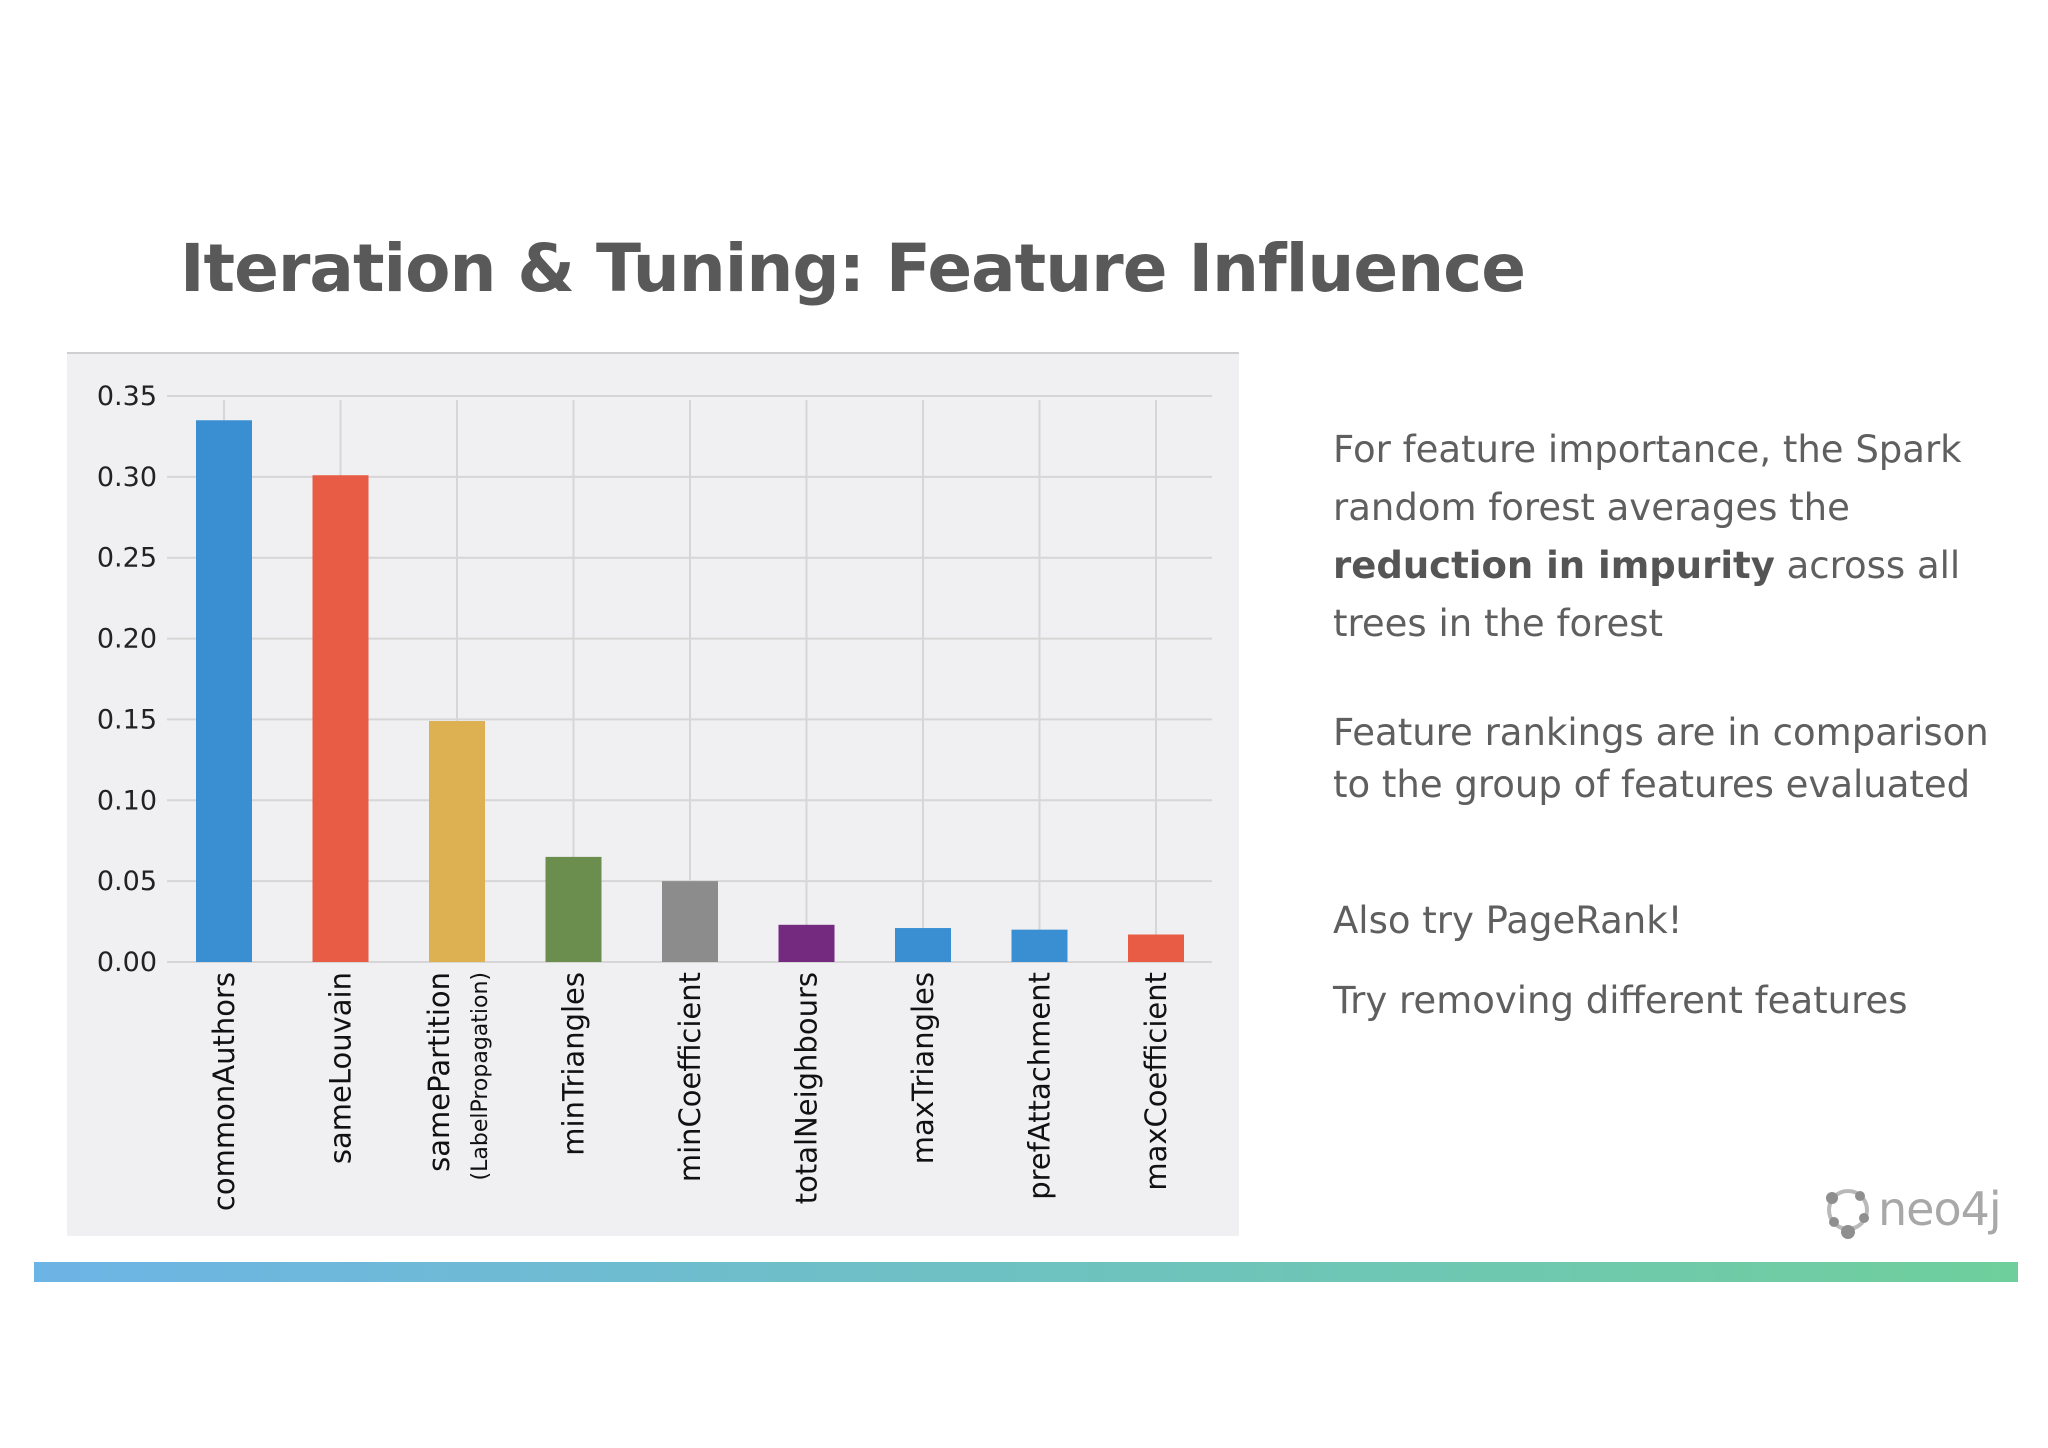 Image resolution: width=2048 pixels, height=1448 pixels. What do you see at coordinates (480, 1076) in the screenshot?
I see `x-tick-sublabel: (LabelPropagation)` at bounding box center [480, 1076].